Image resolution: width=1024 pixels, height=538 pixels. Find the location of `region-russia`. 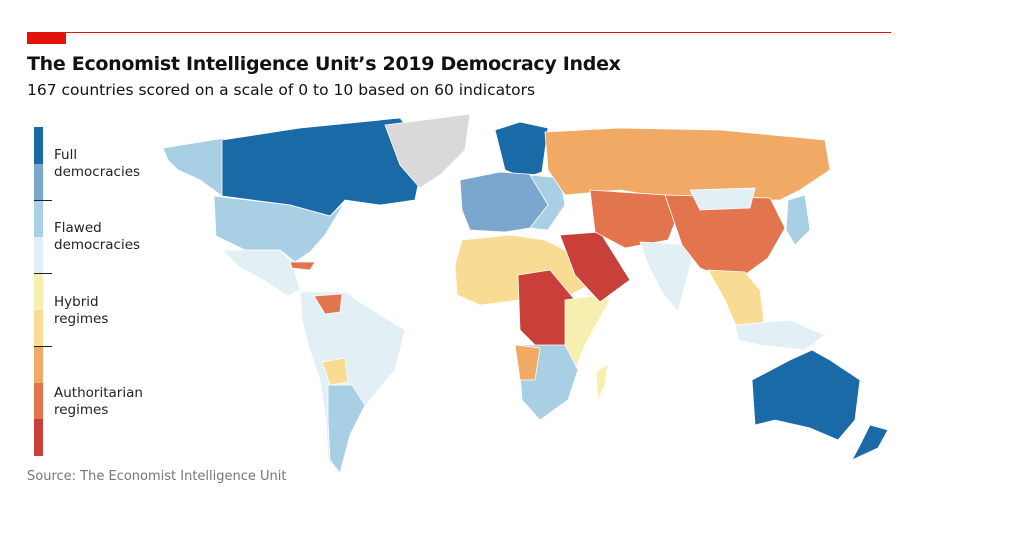

region-russia is located at coordinates (687, 164).